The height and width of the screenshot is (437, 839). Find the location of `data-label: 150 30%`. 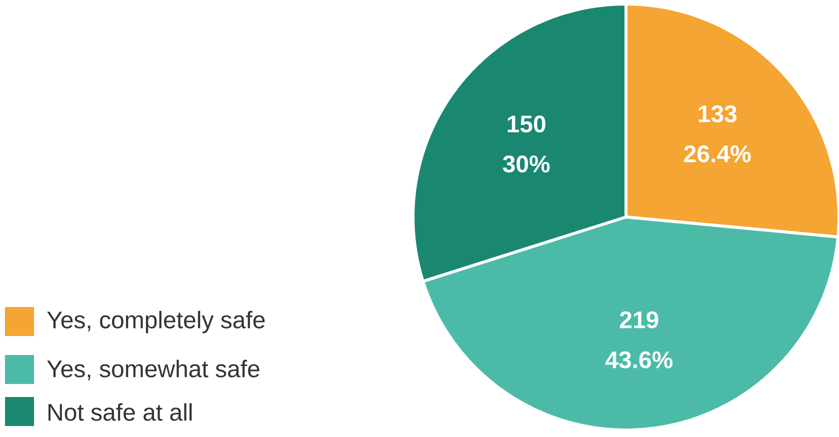

data-label: 150 30% is located at coordinates (526, 144).